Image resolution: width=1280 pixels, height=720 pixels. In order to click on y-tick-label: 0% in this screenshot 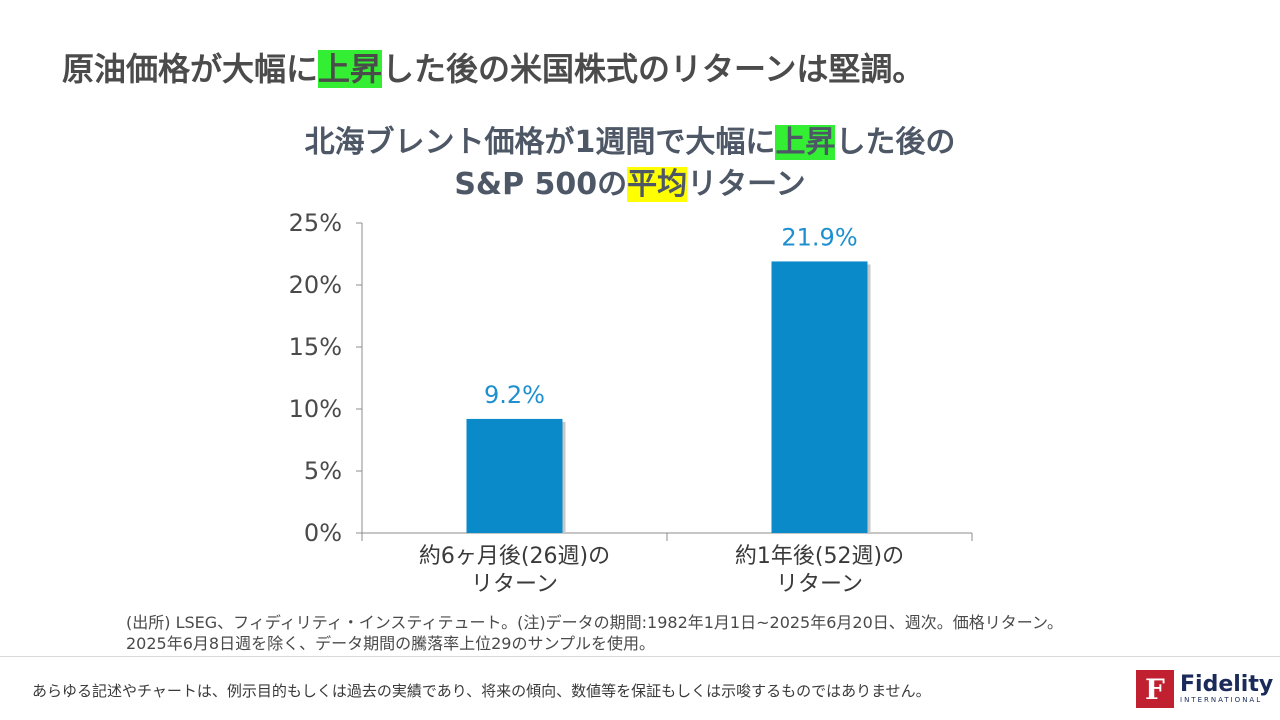, I will do `click(323, 533)`.